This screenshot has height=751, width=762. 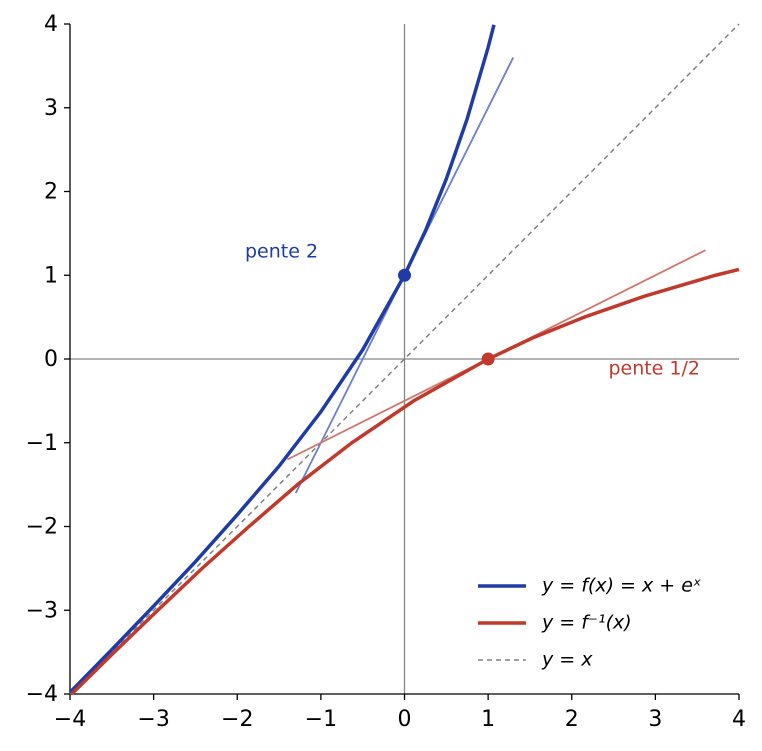 What do you see at coordinates (51, 359) in the screenshot?
I see `y-tick-label: 0` at bounding box center [51, 359].